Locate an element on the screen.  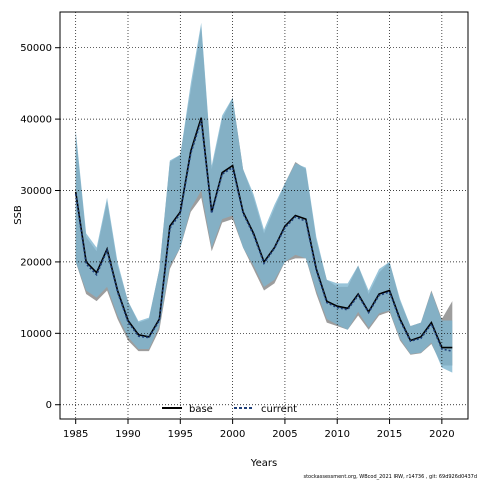
y-tick-label-50000: 50000 is located at coordinates (36, 48).